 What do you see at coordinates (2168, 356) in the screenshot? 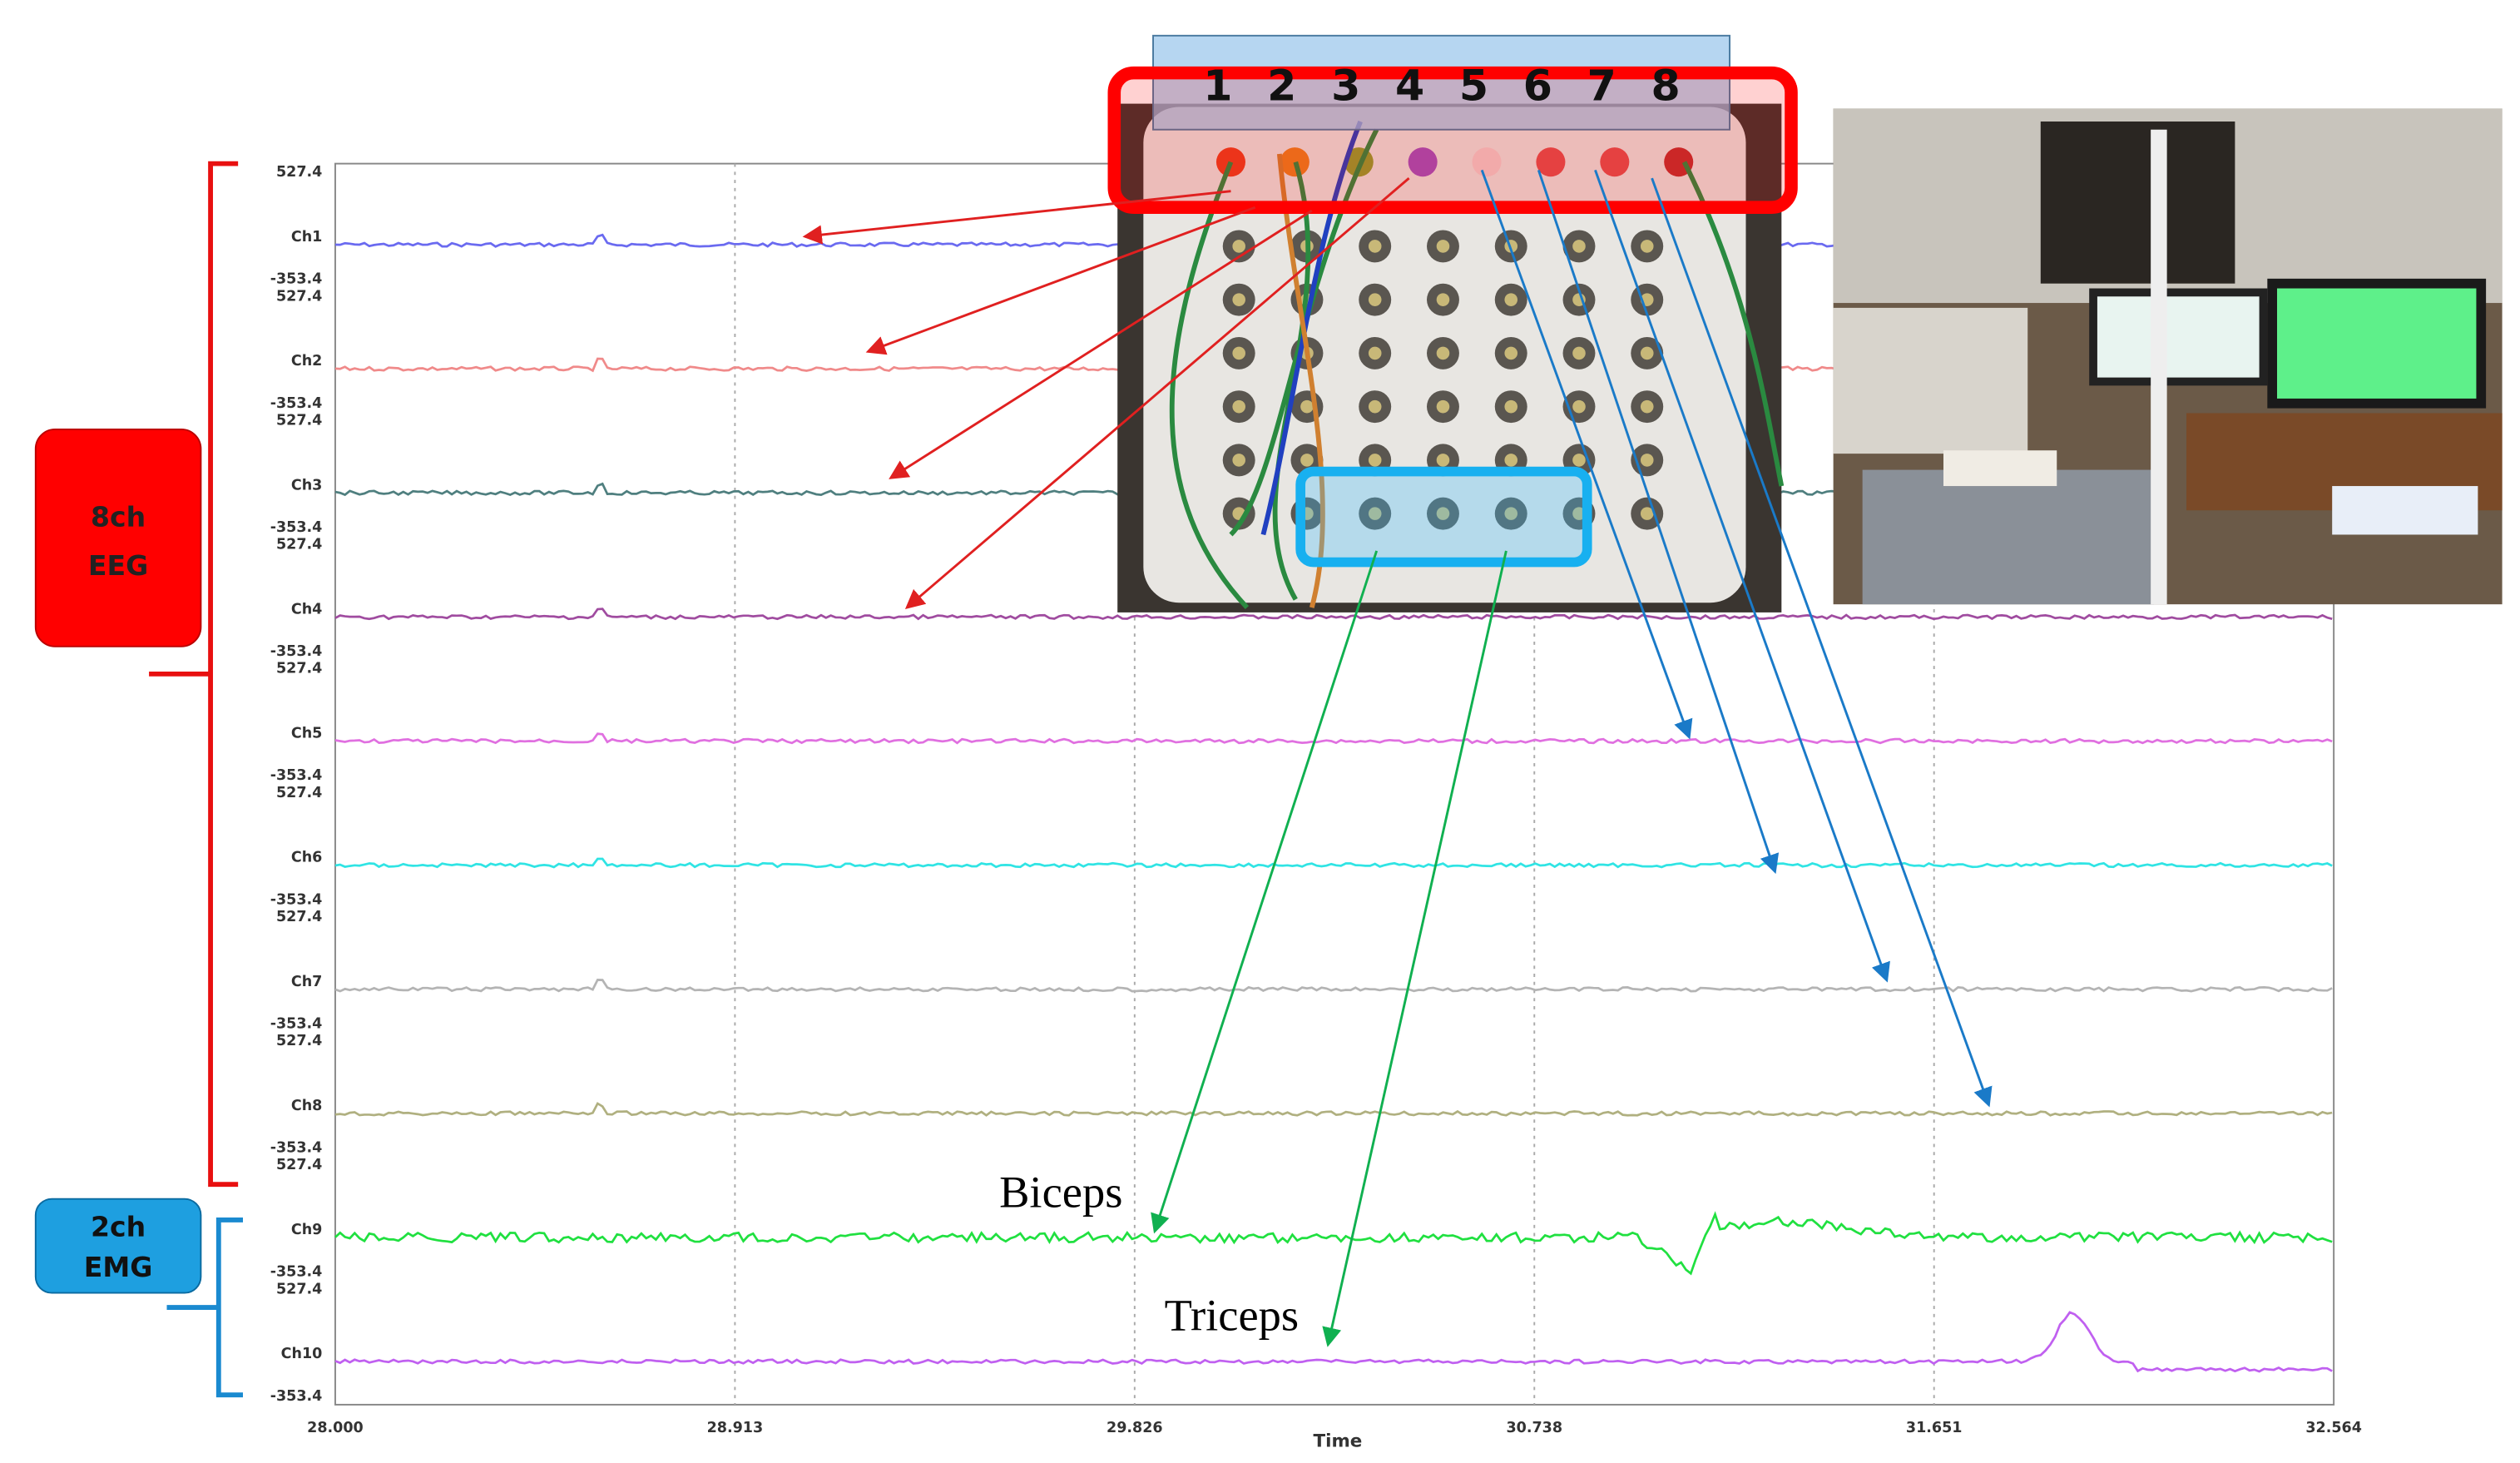
I see `lab-photo` at bounding box center [2168, 356].